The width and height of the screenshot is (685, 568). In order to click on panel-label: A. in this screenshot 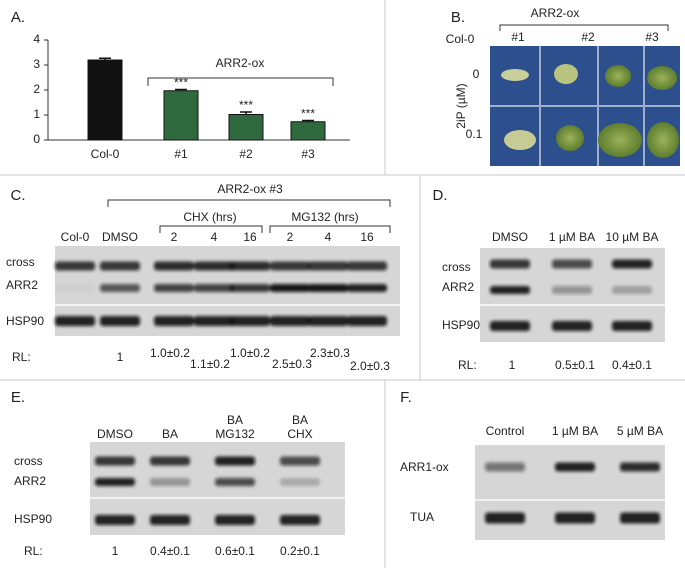, I will do `click(18, 17)`.